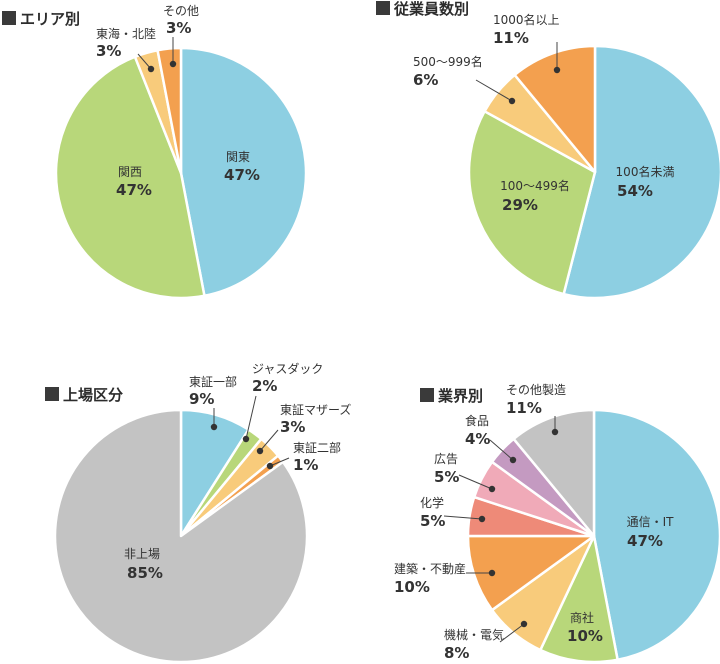 The image size is (720, 664). What do you see at coordinates (431, 9) in the screenshot?
I see `chart-title: 従業員数別` at bounding box center [431, 9].